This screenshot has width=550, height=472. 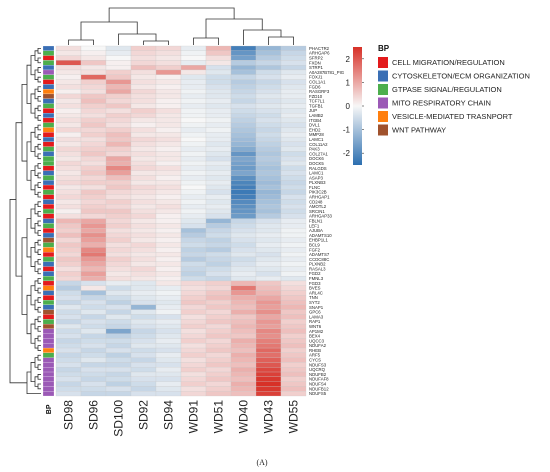 I want to click on row-label: SYT2, so click(x=314, y=302).